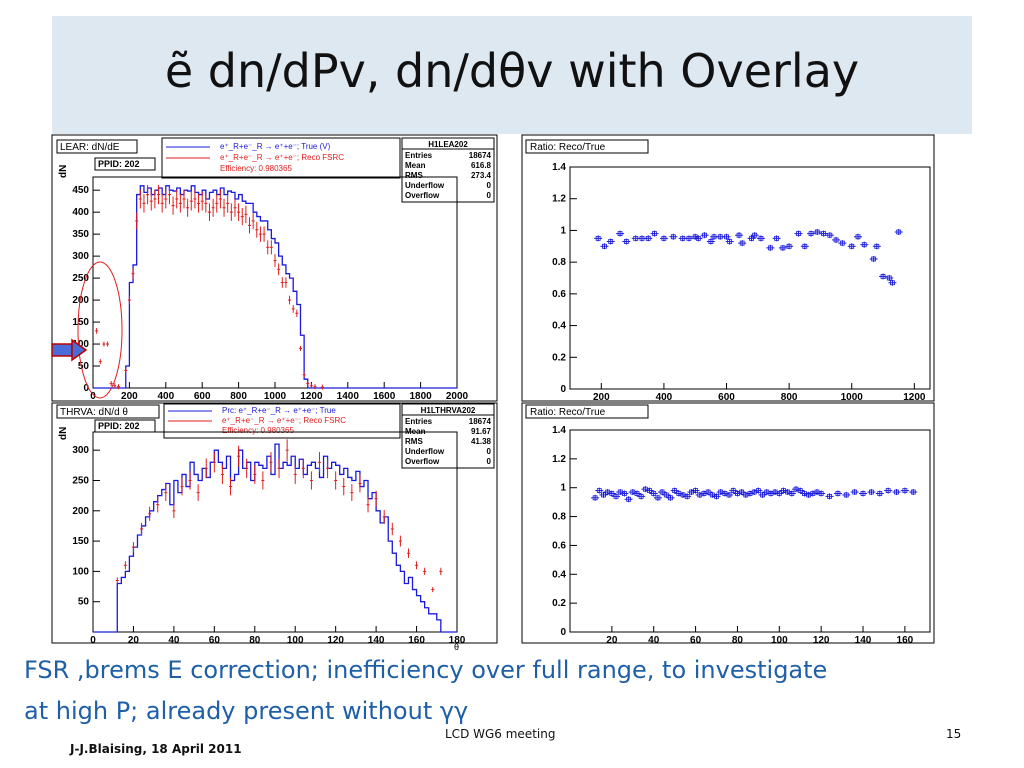 The width and height of the screenshot is (1024, 768). Describe the element at coordinates (422, 461) in the screenshot. I see `stats-key: Overflow` at that location.